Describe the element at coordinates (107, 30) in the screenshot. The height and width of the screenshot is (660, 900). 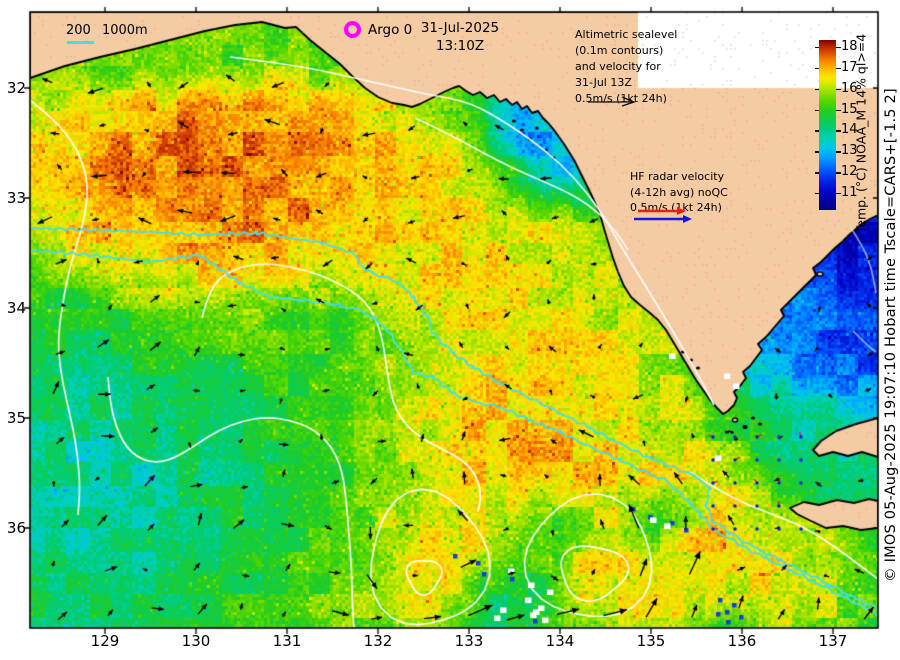
I see `isobath-legend-label: 200 1000m` at that location.